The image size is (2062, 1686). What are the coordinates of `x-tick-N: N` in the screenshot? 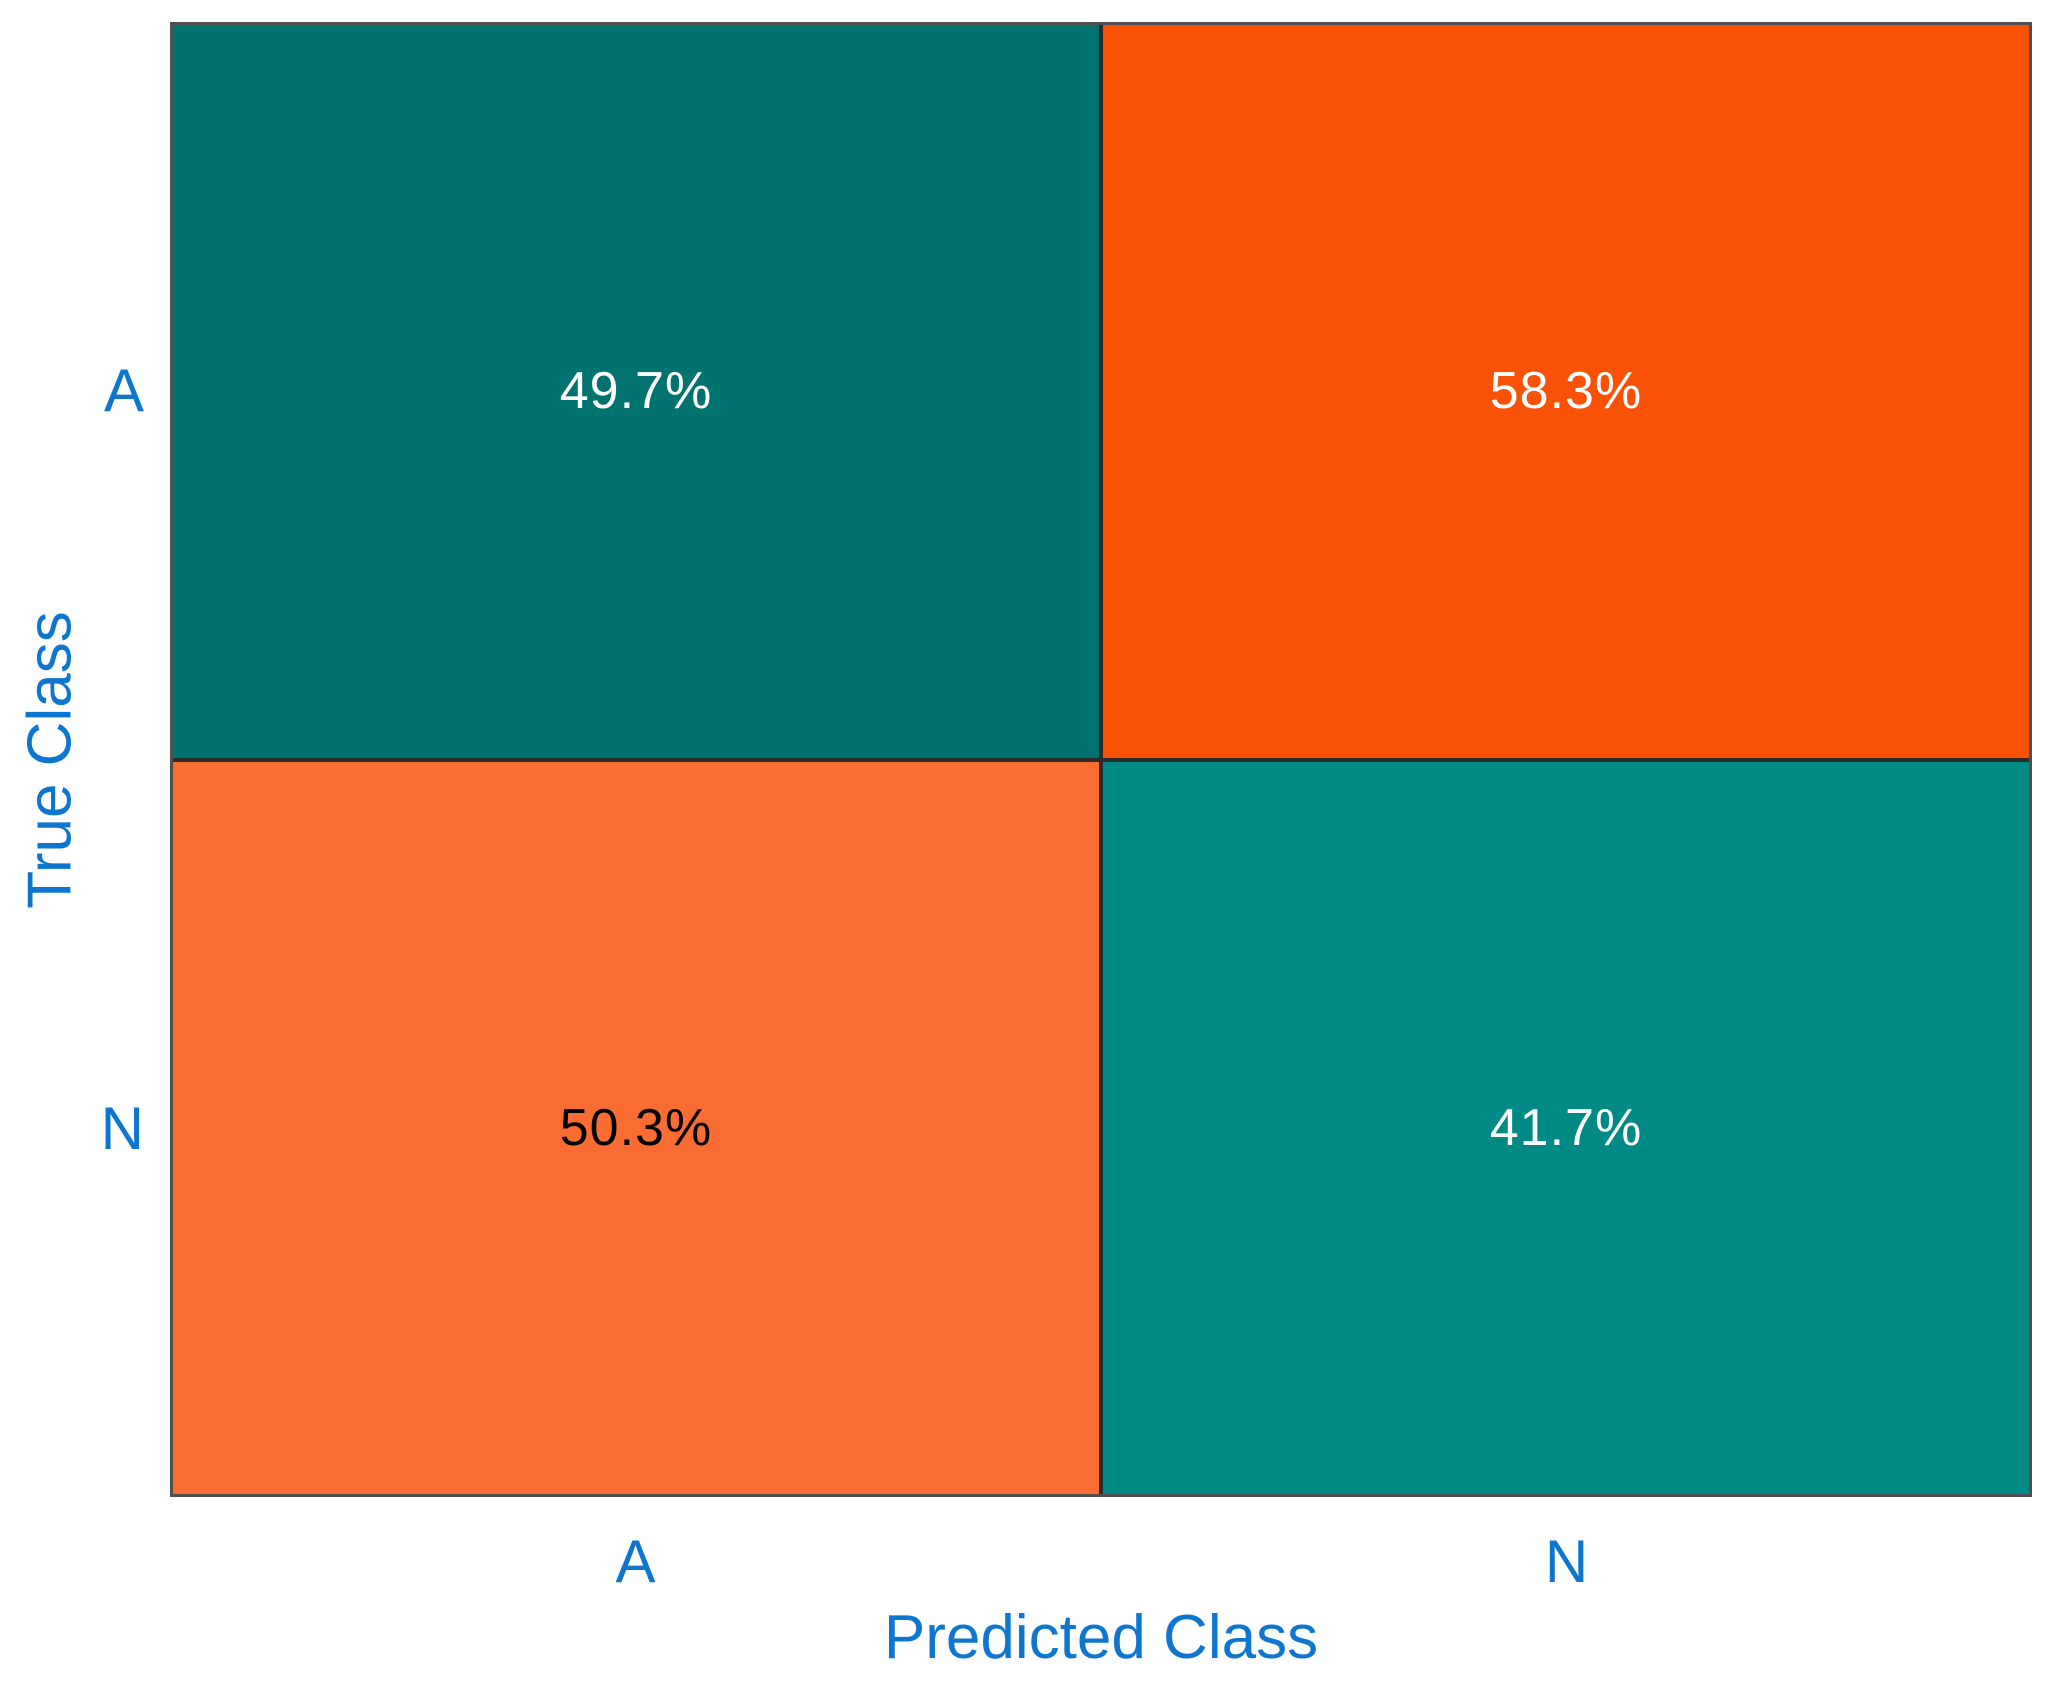 It's located at (1566, 1561).